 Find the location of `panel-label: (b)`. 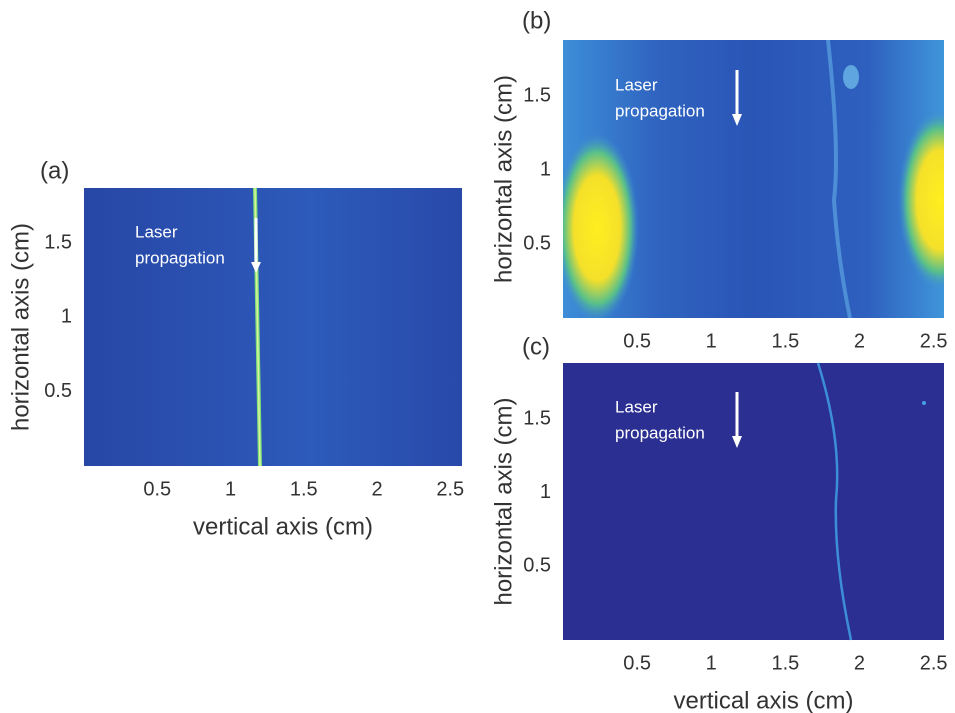

panel-label: (b) is located at coordinates (536, 20).